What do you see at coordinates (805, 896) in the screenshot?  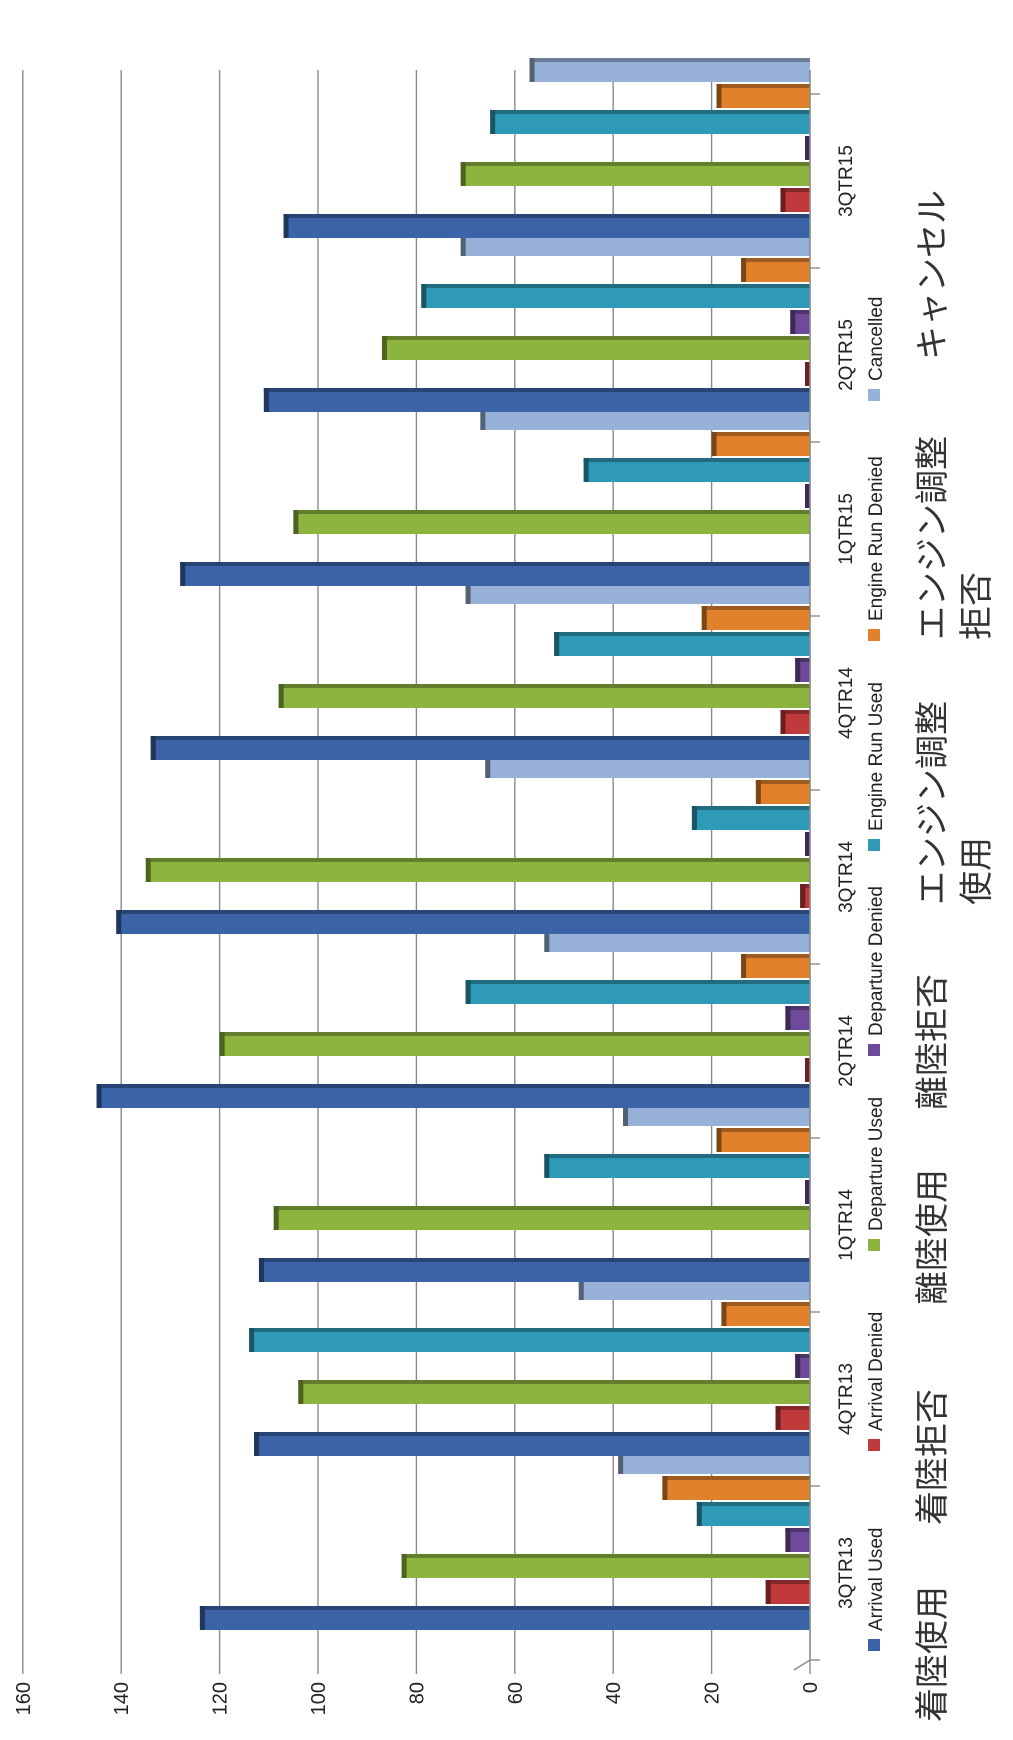 I see `bar-arrival-denied-3qtr14` at bounding box center [805, 896].